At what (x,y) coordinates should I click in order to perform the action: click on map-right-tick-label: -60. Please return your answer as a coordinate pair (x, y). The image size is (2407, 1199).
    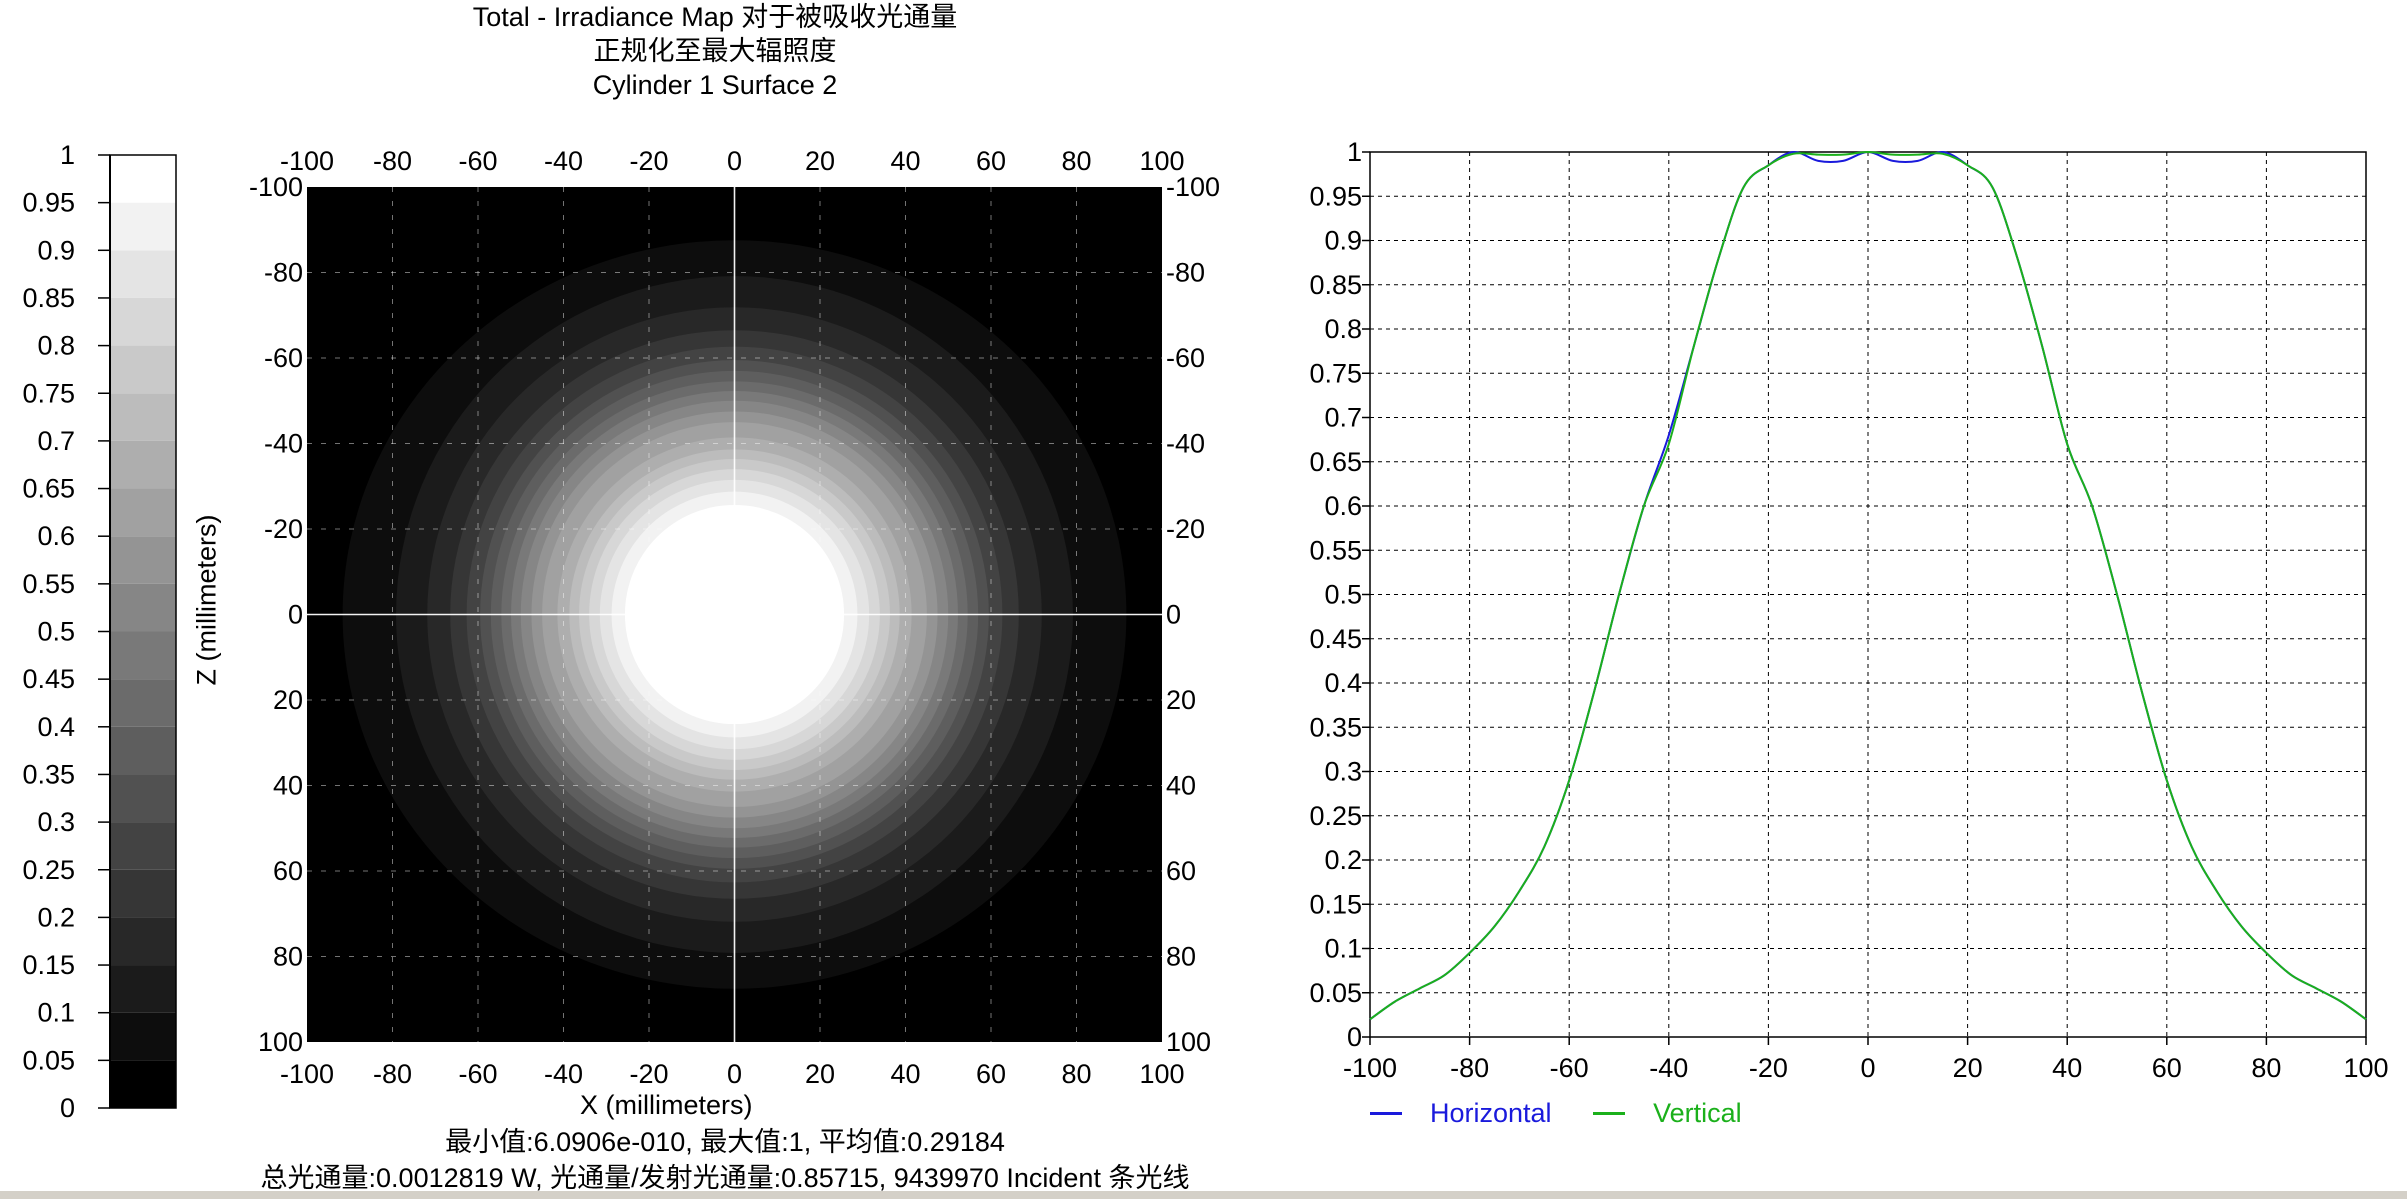
    Looking at the image, I should click on (1185, 358).